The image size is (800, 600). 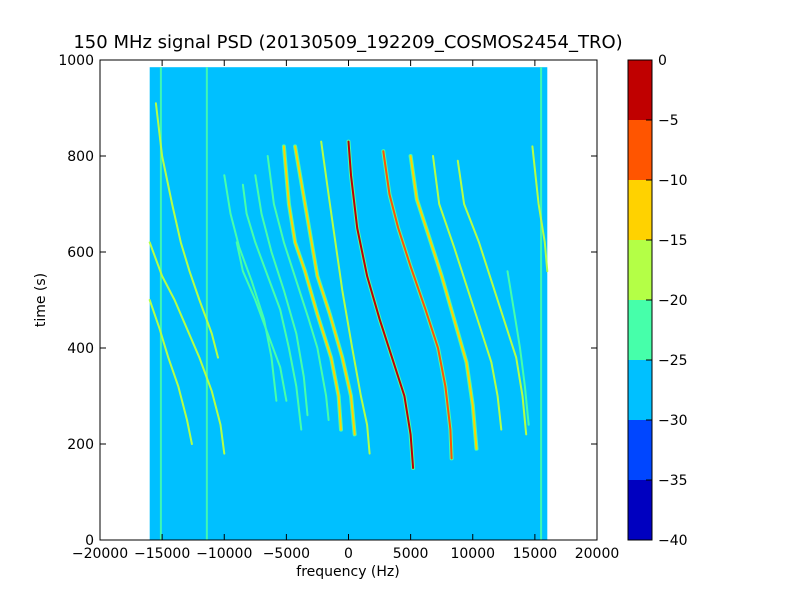 I want to click on colorbar: 0 −5 −10 −15 −20 −25 −30 −35 −40, so click(x=657, y=301).